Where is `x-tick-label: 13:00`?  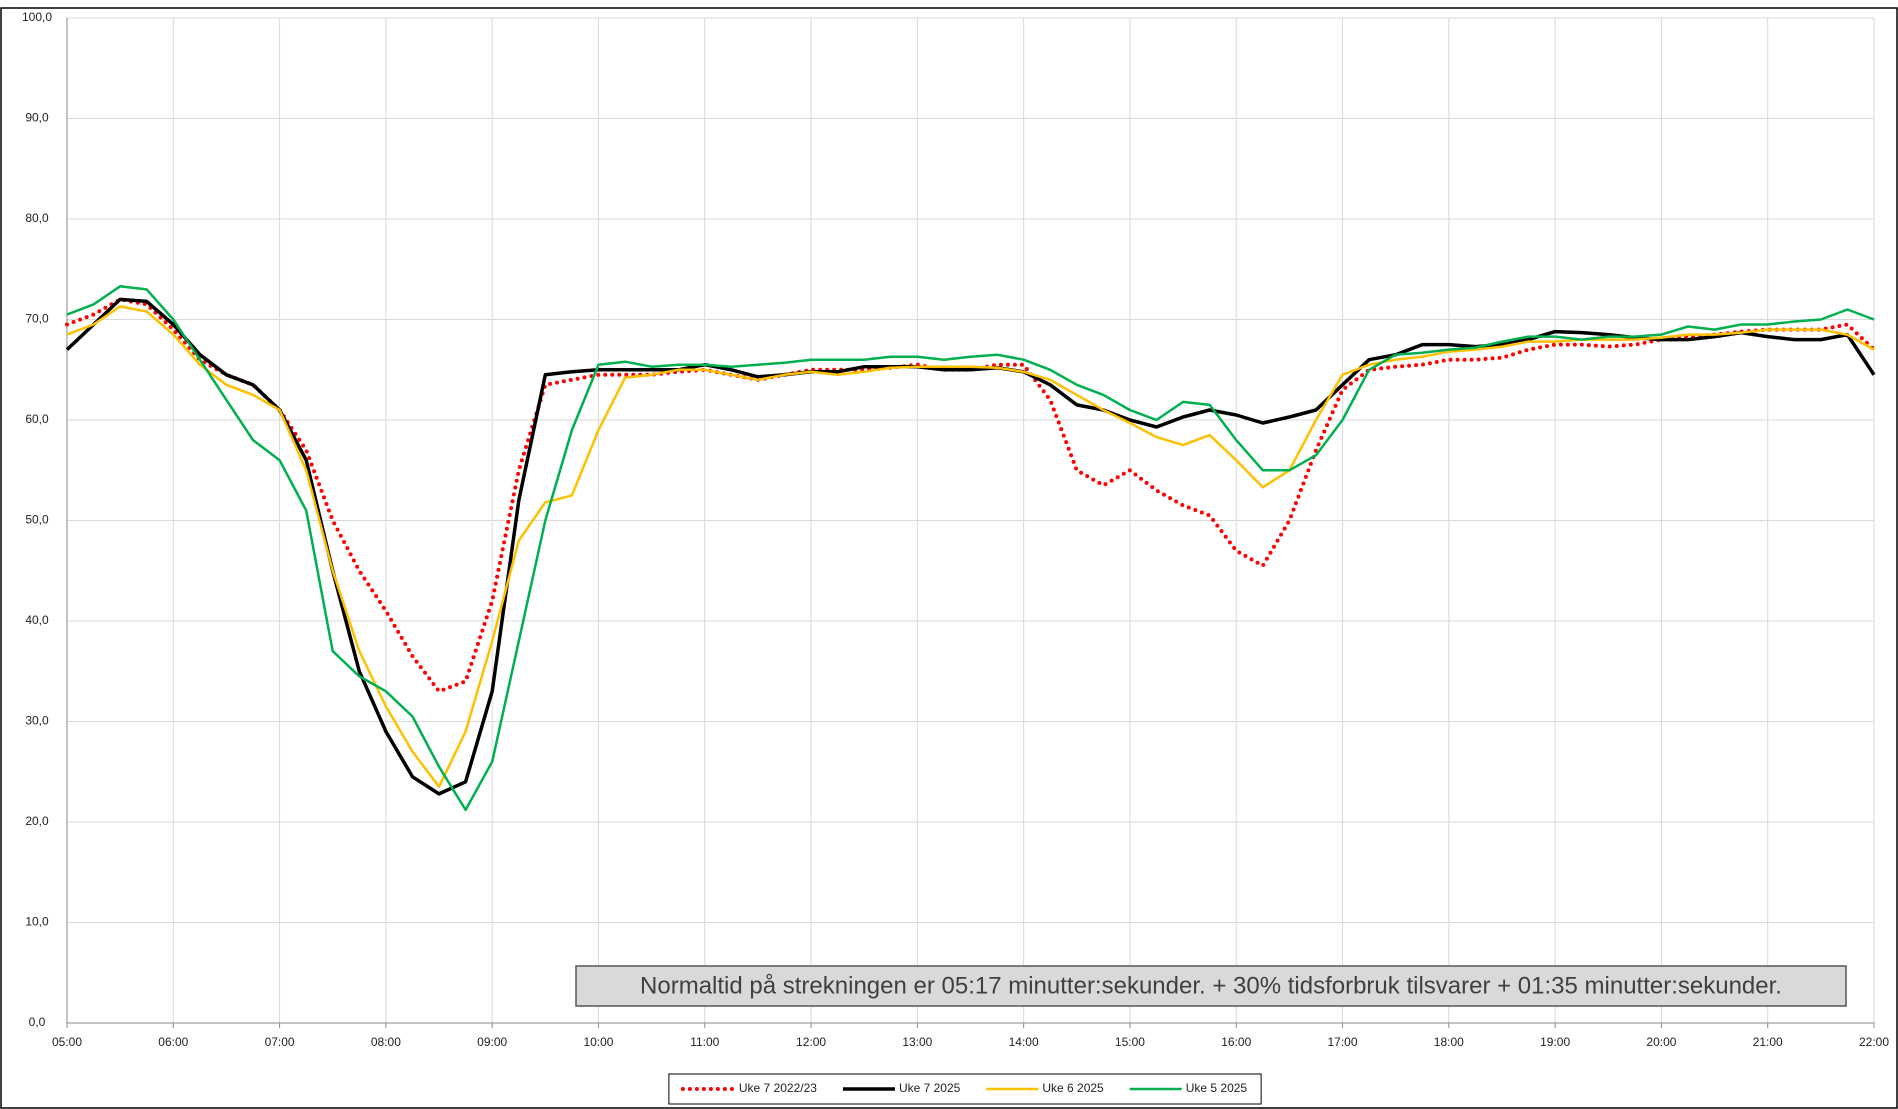 x-tick-label: 13:00 is located at coordinates (917, 1042).